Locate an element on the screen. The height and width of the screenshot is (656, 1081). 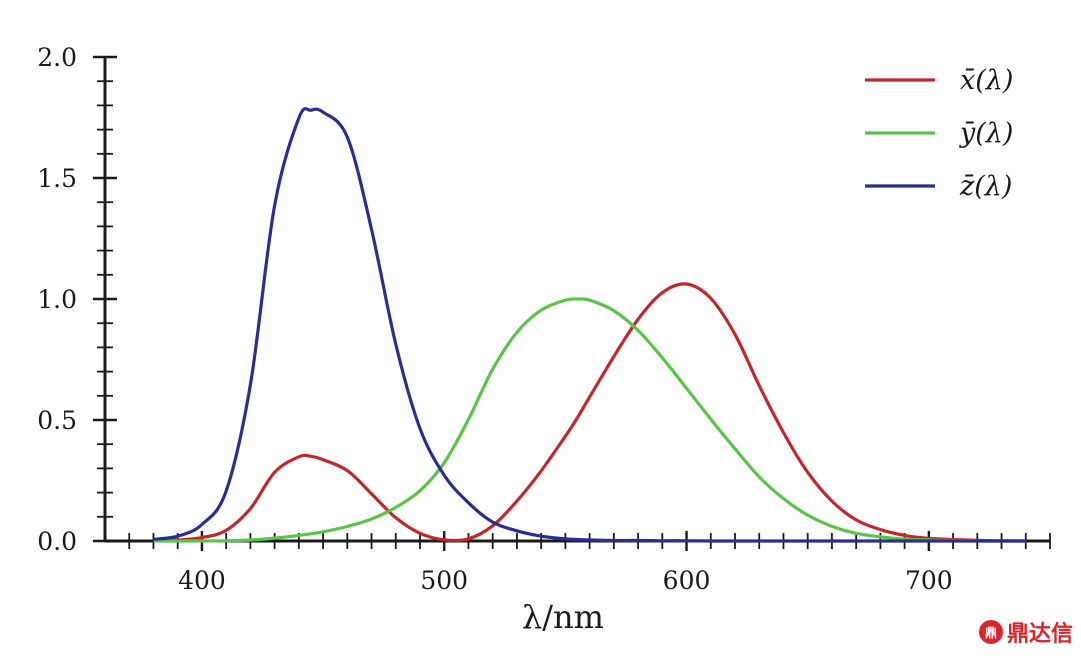
y-tick-label: 0.0 is located at coordinates (57, 541).